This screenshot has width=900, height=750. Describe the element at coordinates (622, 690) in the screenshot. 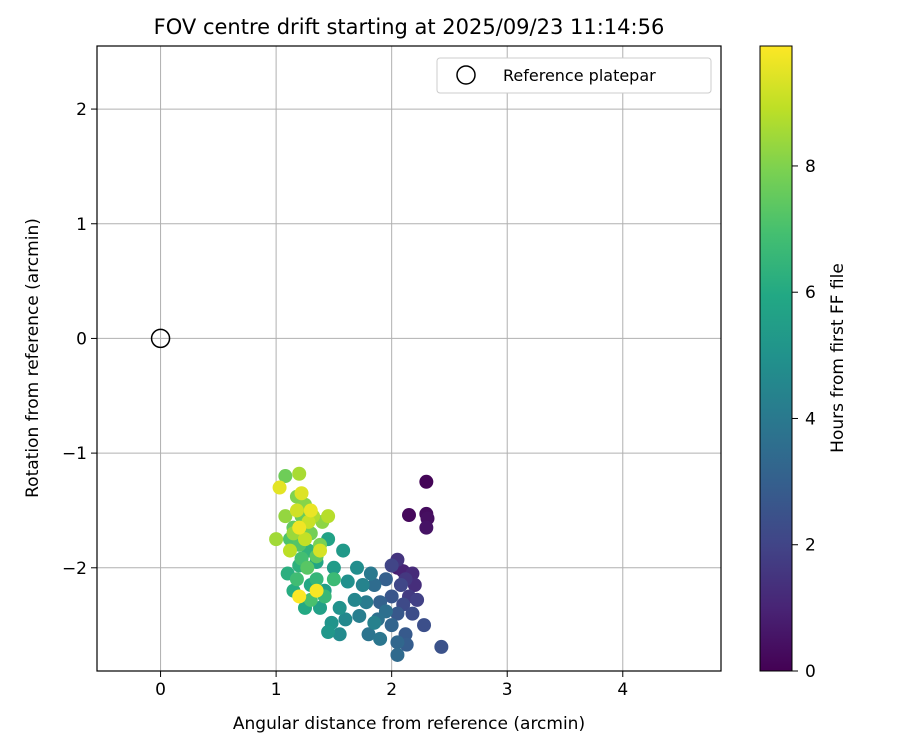

I see `x-tick-label: 4` at that location.